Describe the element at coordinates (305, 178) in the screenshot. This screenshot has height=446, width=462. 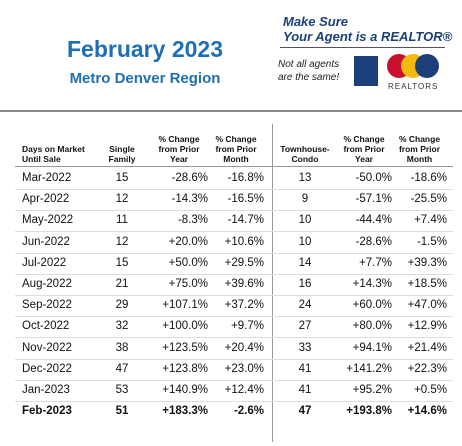
I see `cell: 13` at that location.